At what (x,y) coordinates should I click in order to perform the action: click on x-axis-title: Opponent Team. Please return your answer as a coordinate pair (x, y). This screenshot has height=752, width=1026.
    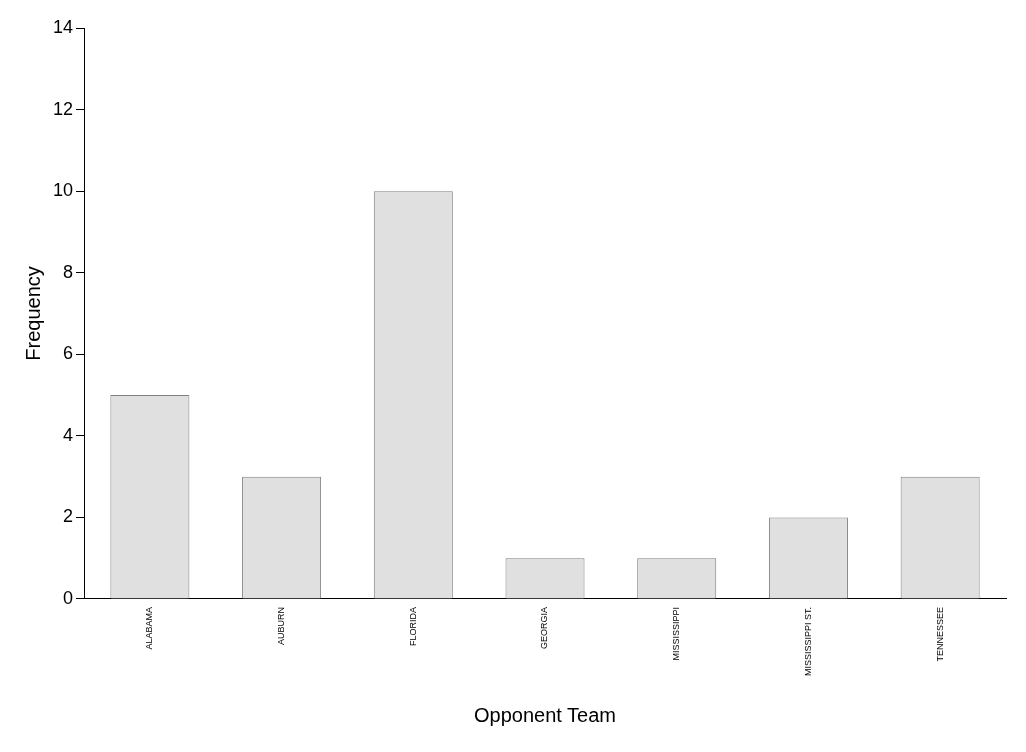
    Looking at the image, I should click on (545, 714).